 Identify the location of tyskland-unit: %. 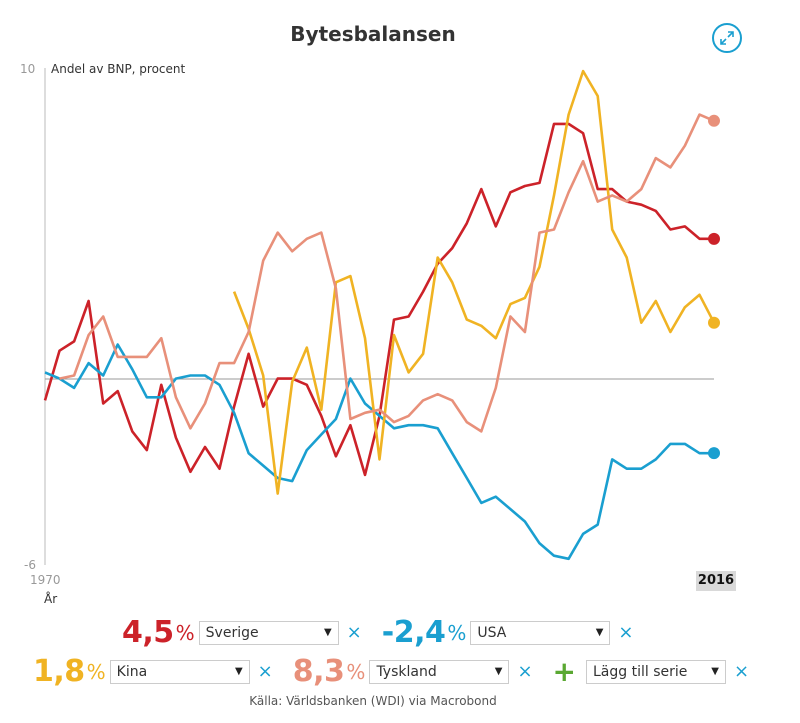
(356, 671).